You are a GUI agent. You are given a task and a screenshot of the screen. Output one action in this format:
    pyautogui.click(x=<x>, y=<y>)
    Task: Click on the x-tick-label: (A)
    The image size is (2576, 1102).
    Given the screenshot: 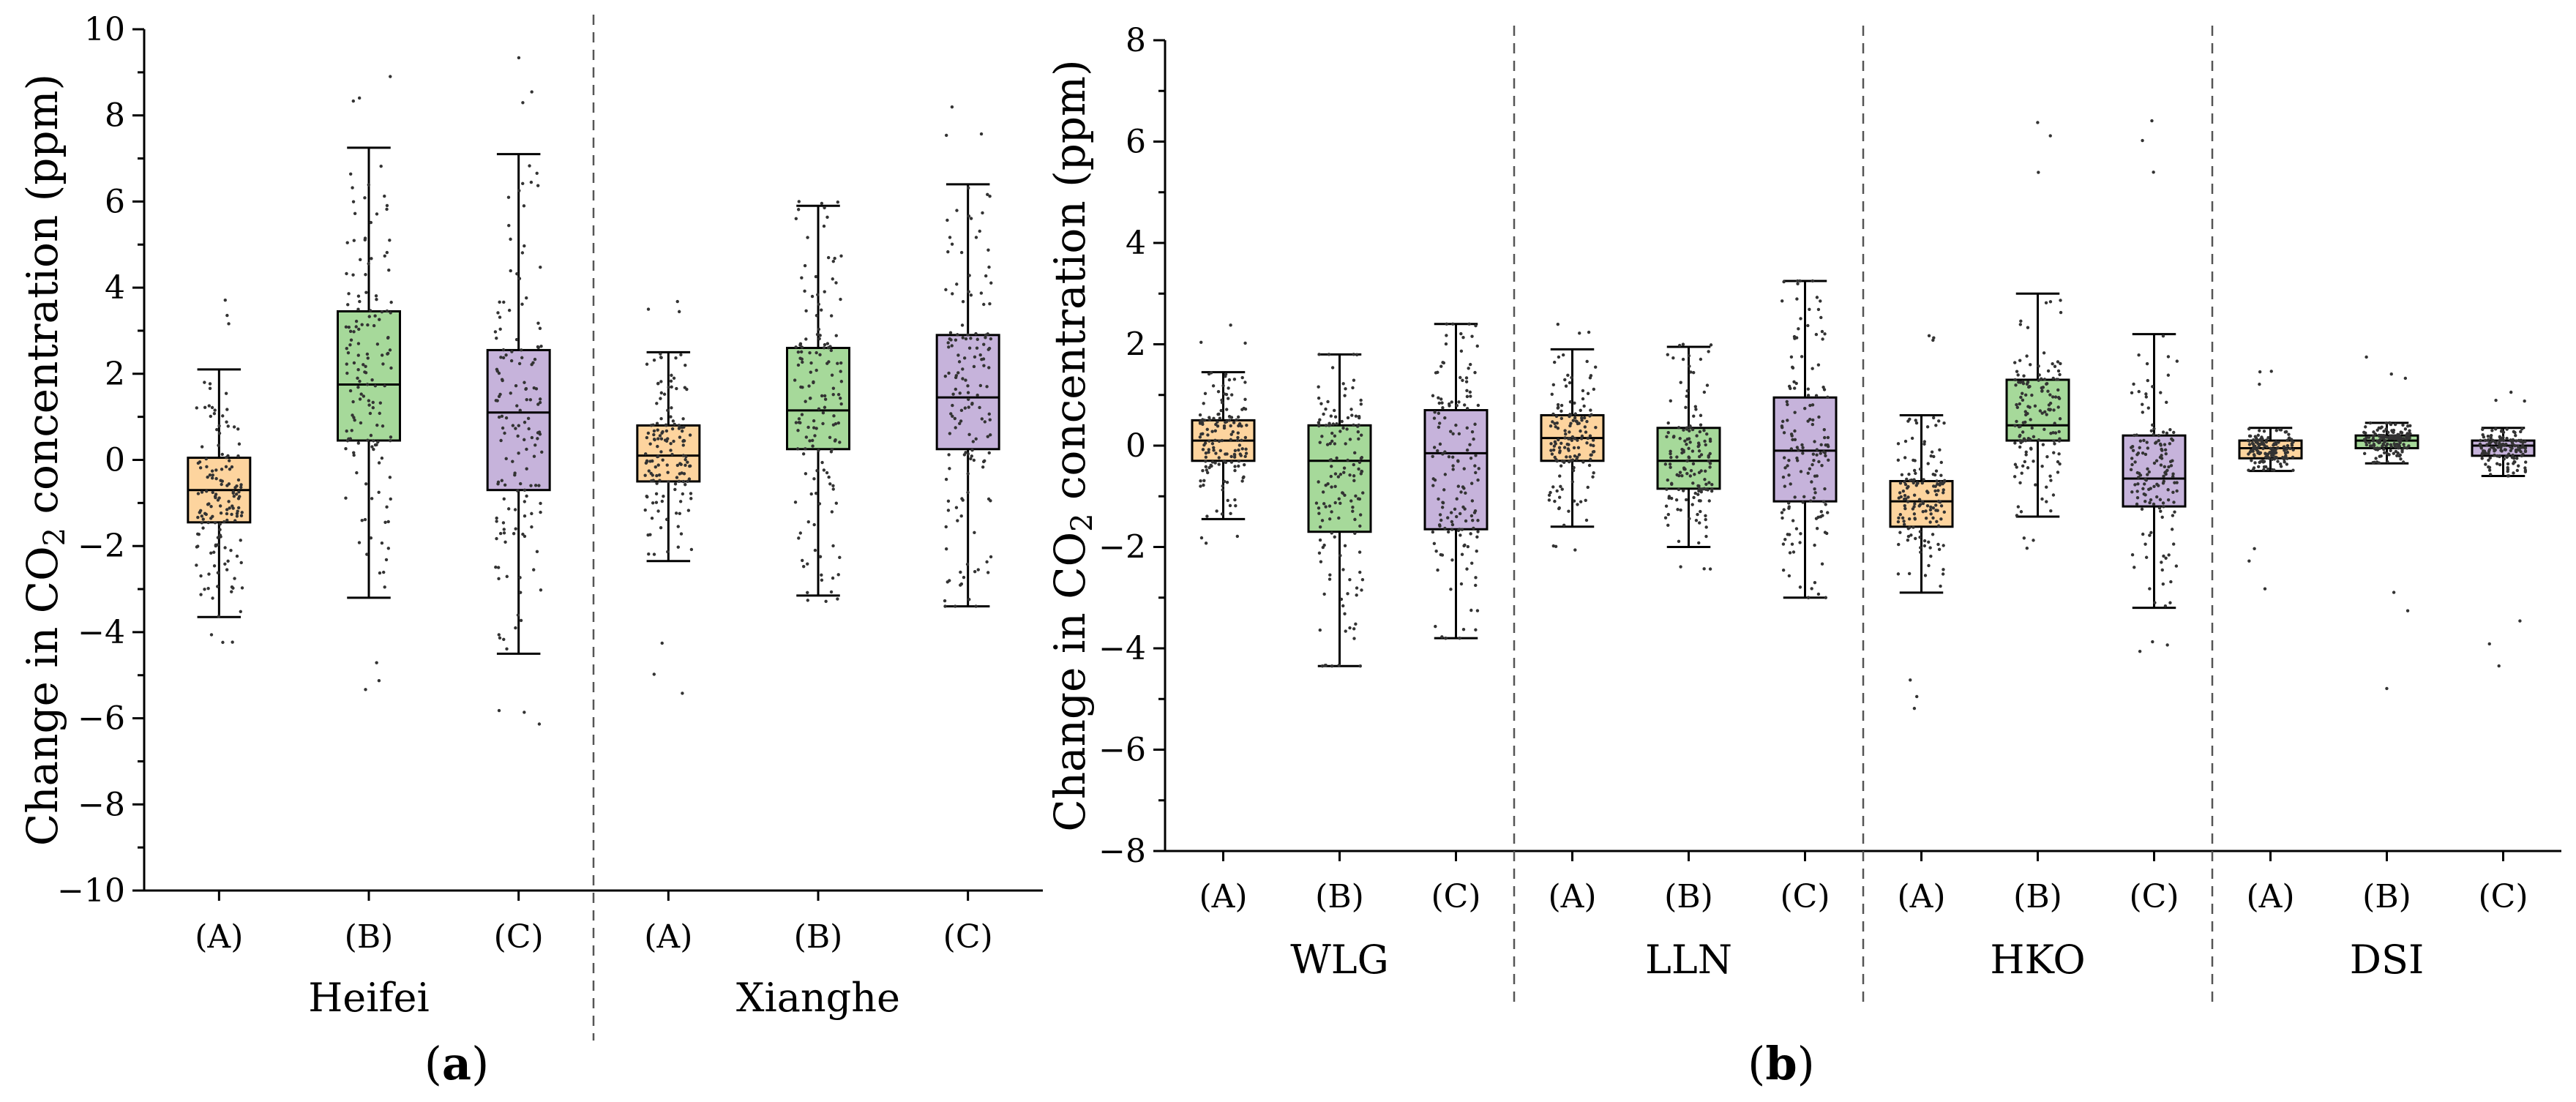 What is the action you would take?
    pyautogui.click(x=668, y=937)
    